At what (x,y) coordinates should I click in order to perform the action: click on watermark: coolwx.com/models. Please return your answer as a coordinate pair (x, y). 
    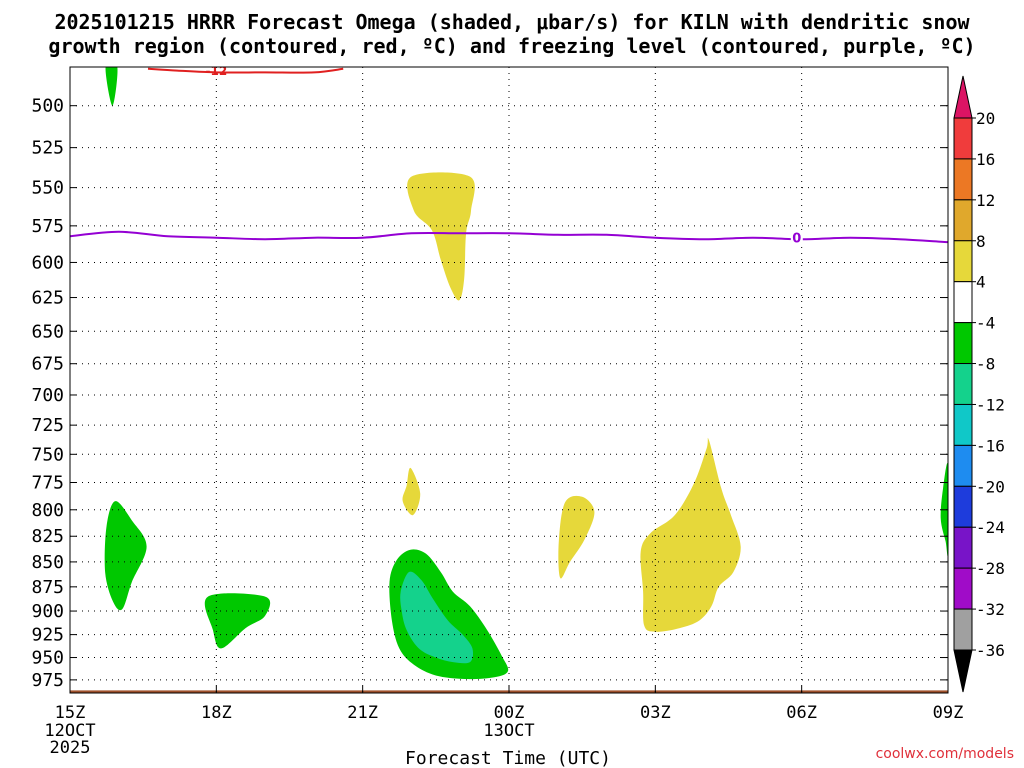
    Looking at the image, I should click on (944, 754).